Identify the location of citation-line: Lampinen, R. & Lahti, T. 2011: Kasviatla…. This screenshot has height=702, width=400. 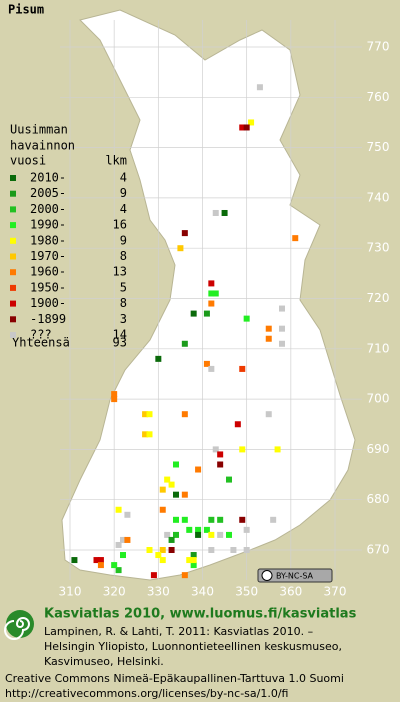
(178, 631).